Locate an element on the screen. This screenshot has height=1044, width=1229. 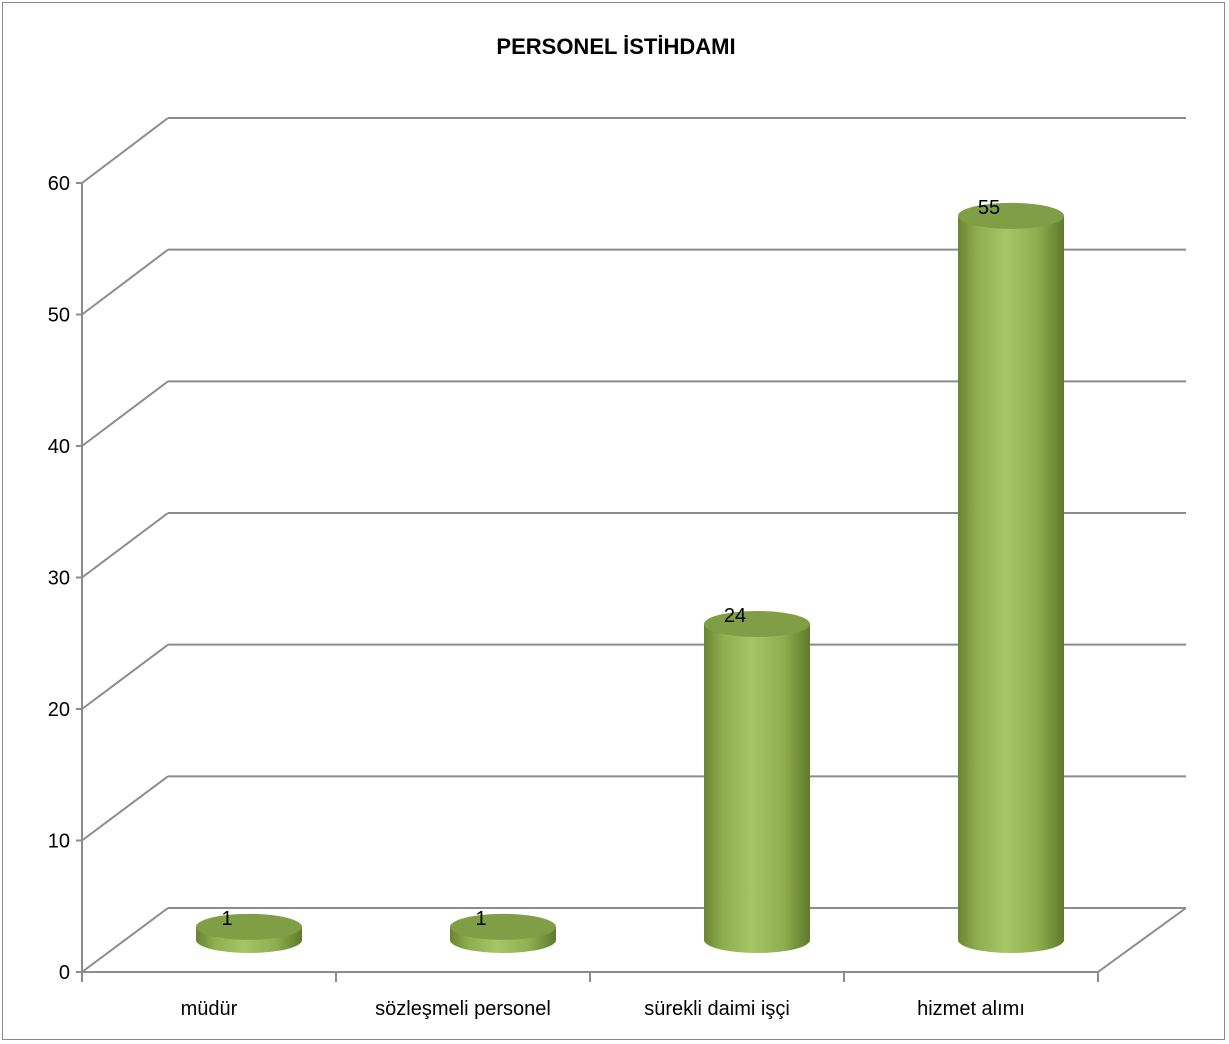
y-tick-label: 60 is located at coordinates (59, 184).